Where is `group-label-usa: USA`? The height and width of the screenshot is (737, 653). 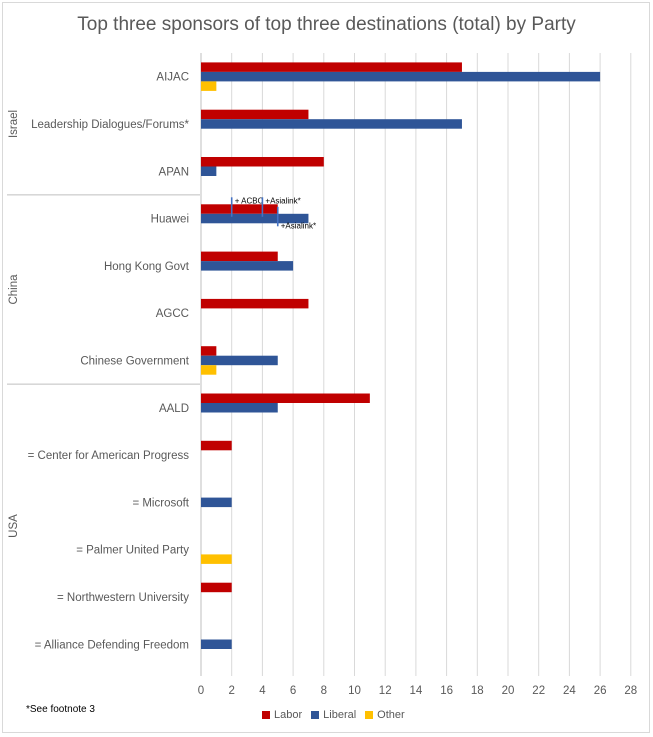
group-label-usa: USA is located at coordinates (14, 526).